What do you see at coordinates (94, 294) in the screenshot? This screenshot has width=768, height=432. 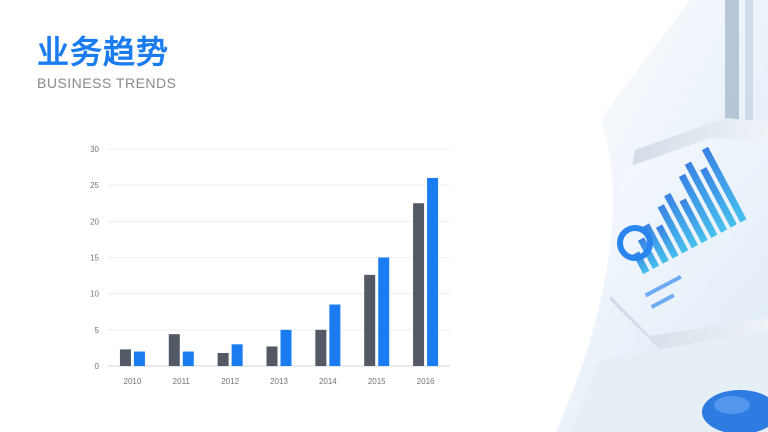 I see `y-tick-label: 10` at bounding box center [94, 294].